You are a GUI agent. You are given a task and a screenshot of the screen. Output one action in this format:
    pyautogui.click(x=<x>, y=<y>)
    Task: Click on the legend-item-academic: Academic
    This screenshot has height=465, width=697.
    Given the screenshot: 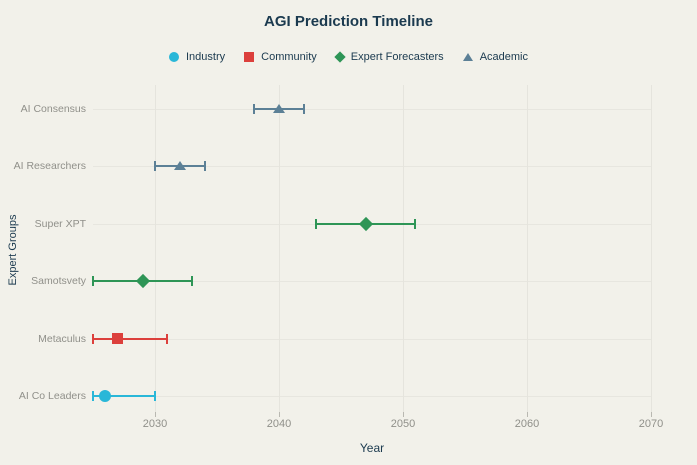 What is the action you would take?
    pyautogui.click(x=495, y=57)
    